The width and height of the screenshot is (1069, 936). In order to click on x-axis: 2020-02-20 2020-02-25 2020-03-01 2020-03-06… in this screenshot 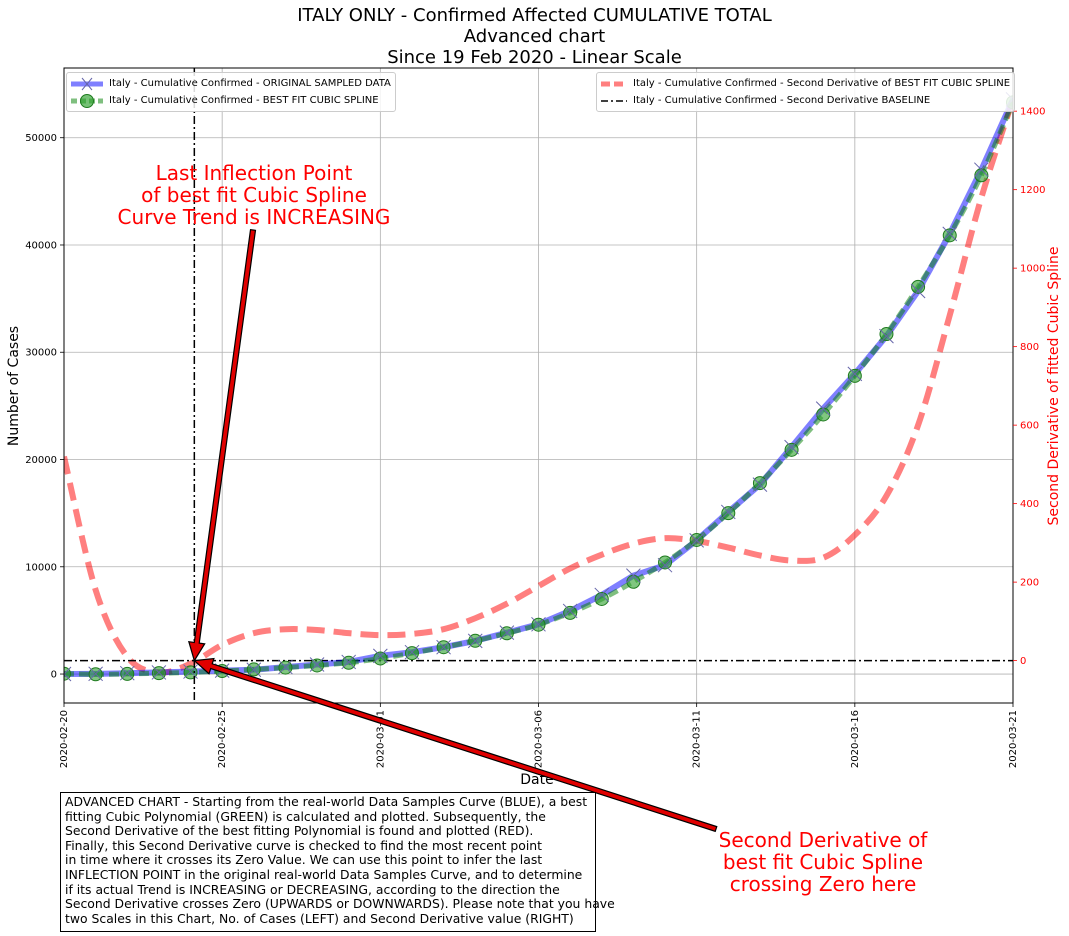, I will do `click(539, 735)`.